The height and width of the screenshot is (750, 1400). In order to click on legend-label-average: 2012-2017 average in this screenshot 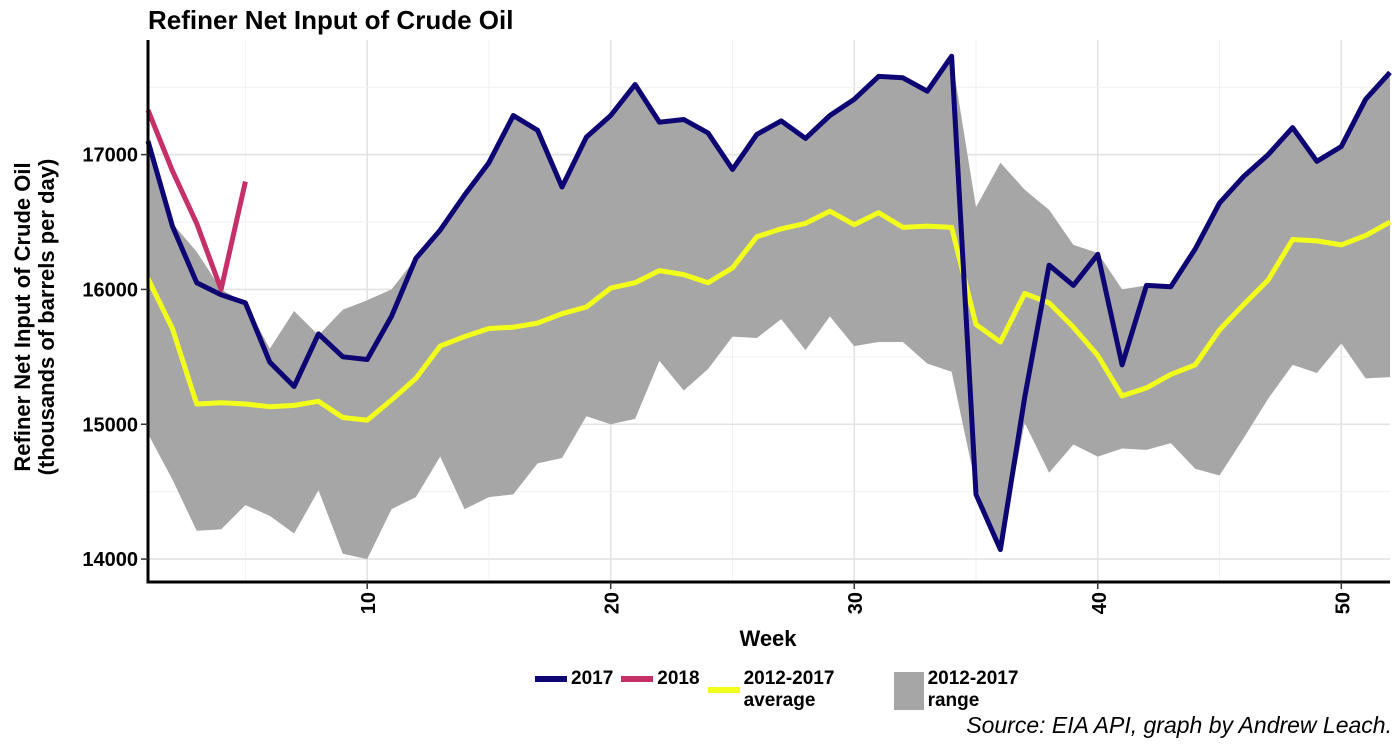, I will do `click(789, 689)`.